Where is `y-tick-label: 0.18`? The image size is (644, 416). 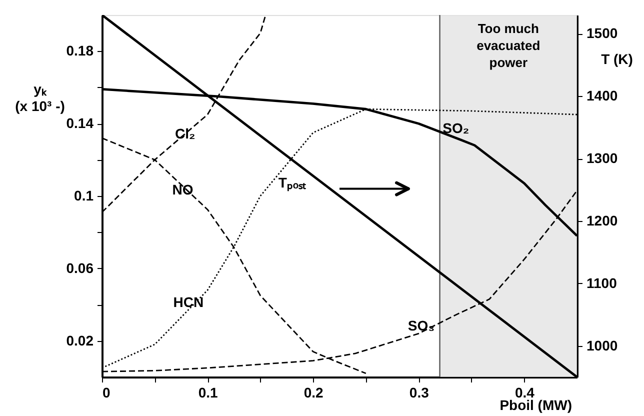 y-tick-label: 0.18 is located at coordinates (80, 50).